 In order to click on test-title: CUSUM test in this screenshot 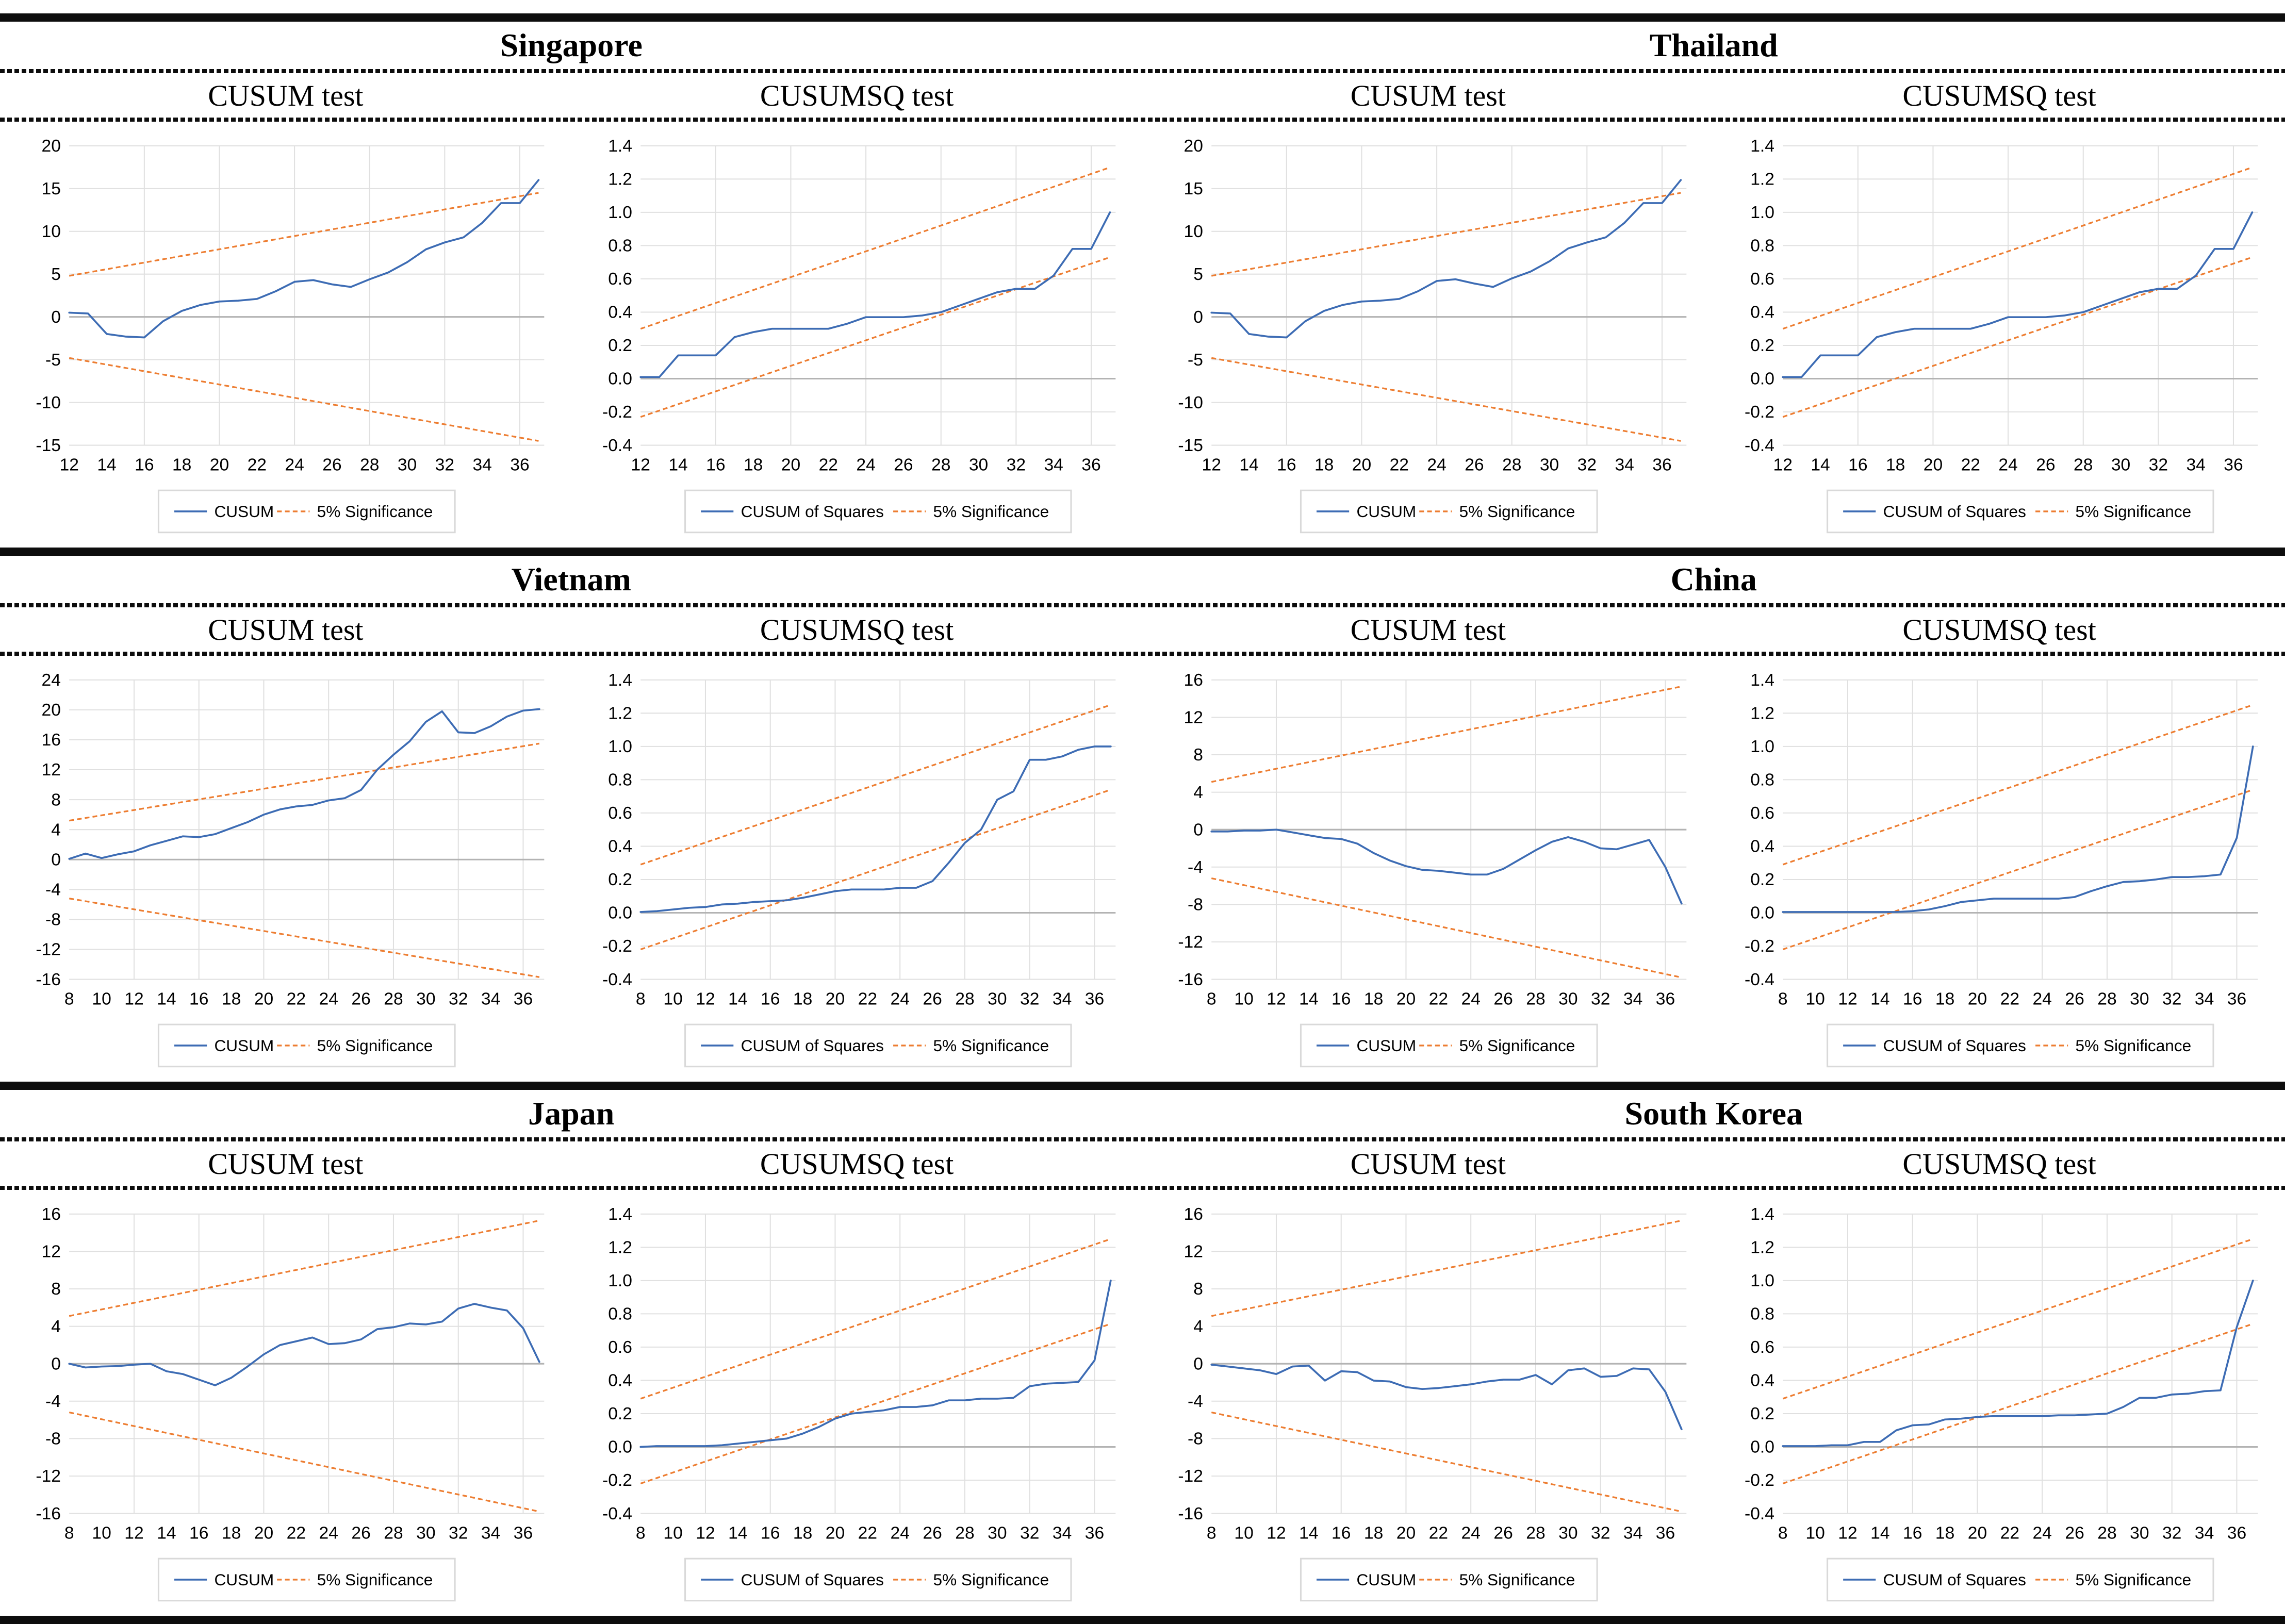, I will do `click(285, 629)`.